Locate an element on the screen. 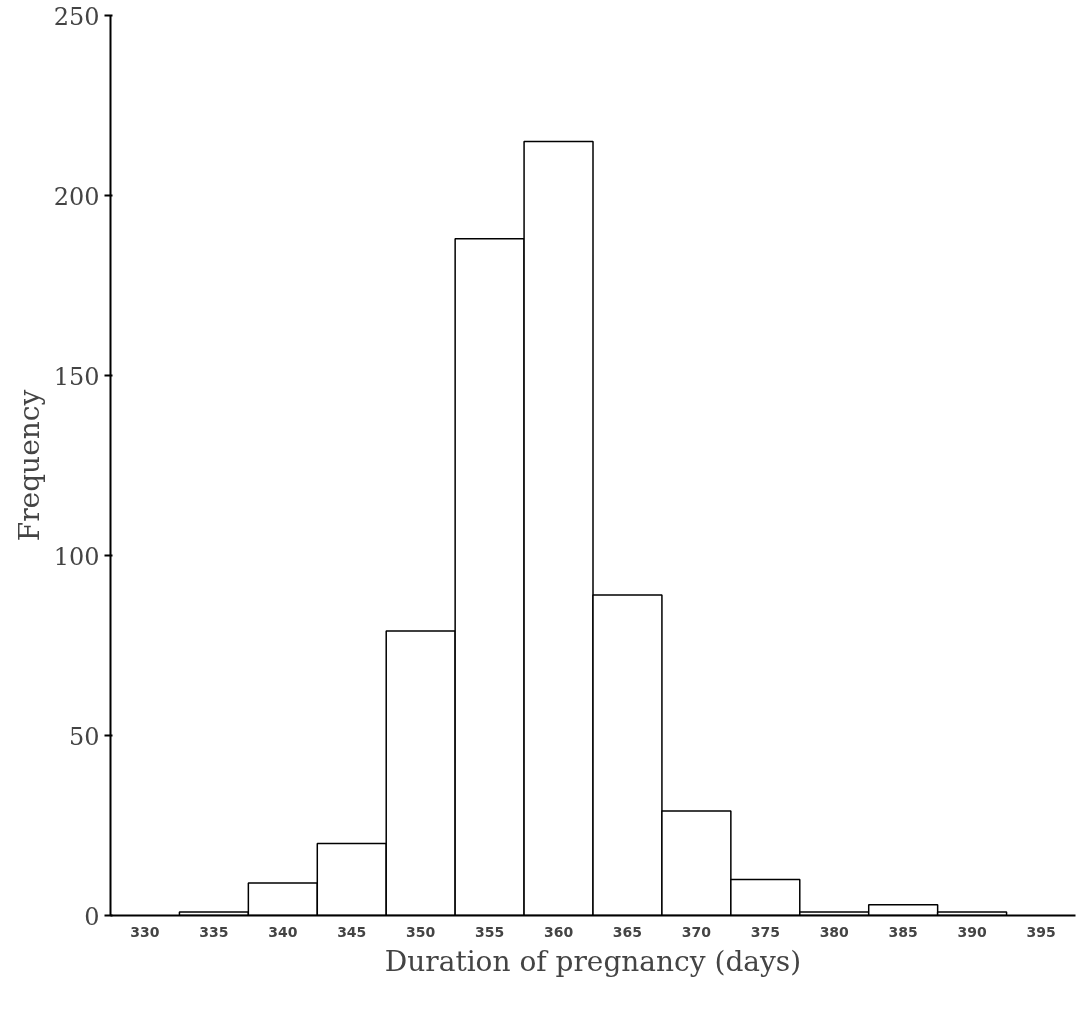 The height and width of the screenshot is (1021, 1091). x-axis-title: Duration of pregnancy (days) is located at coordinates (593, 961).